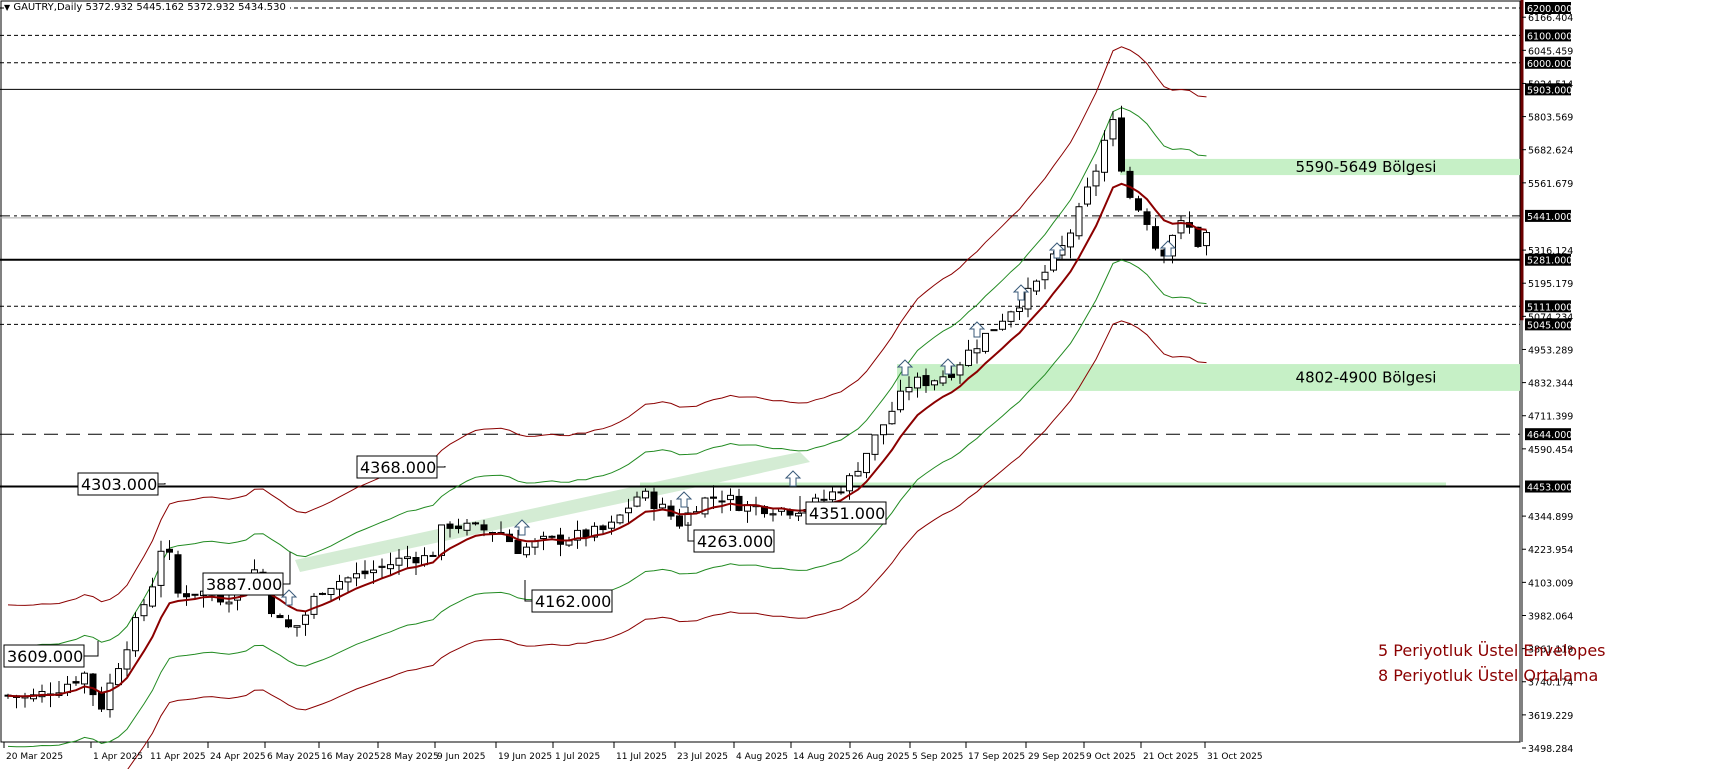  Describe the element at coordinates (7, 7) in the screenshot. I see `collapse-triangle-icon: ▼` at that location.